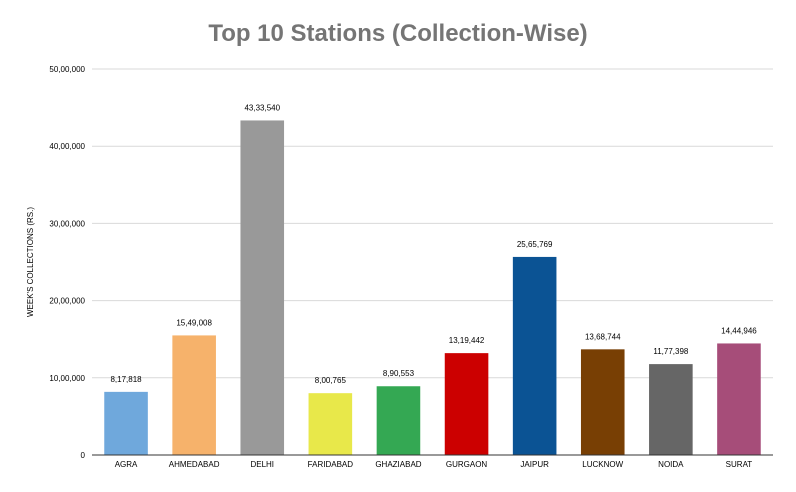  Describe the element at coordinates (262, 107) in the screenshot. I see `data-label: 43,33,540` at that location.